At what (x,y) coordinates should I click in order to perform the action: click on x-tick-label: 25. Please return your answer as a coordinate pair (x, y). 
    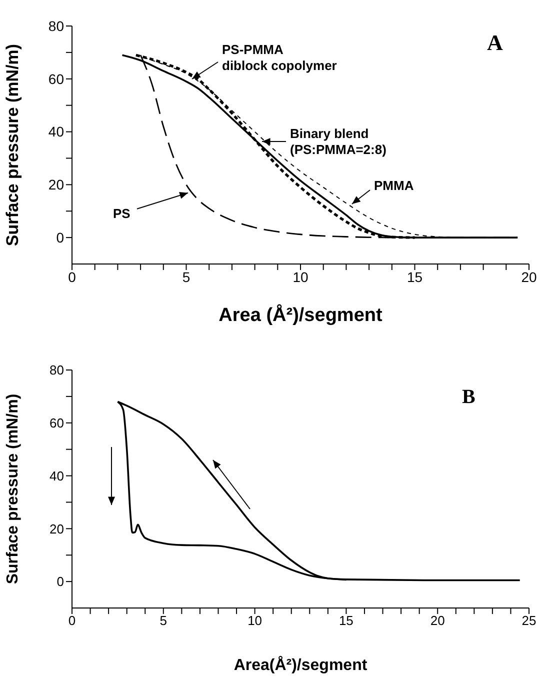
    Looking at the image, I should click on (529, 620).